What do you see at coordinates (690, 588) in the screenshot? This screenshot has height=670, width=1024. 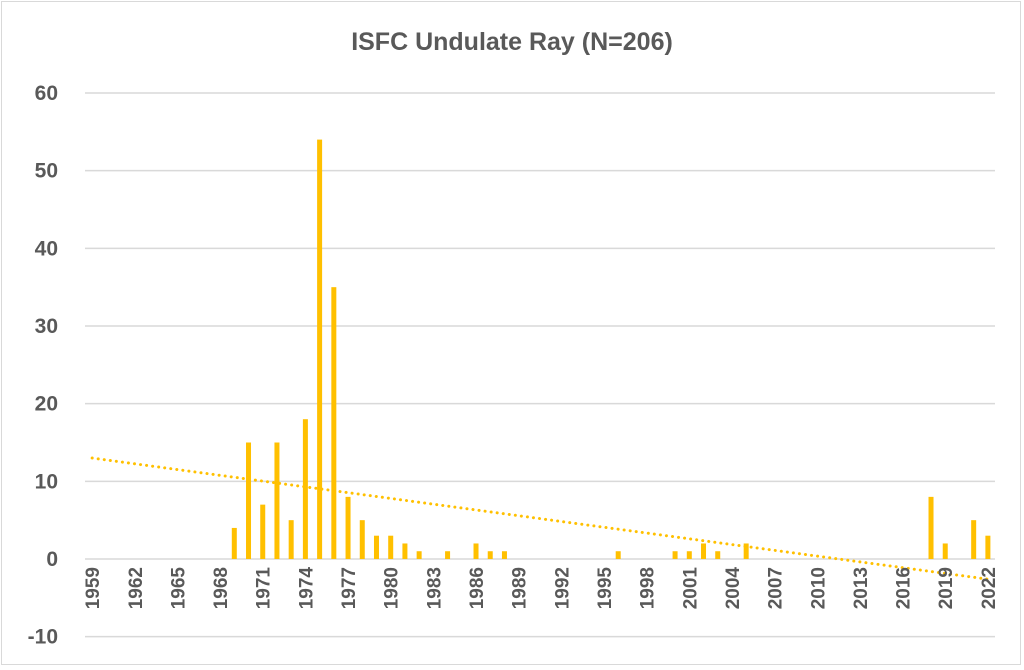 I see `x-tick-label: 2001` at bounding box center [690, 588].